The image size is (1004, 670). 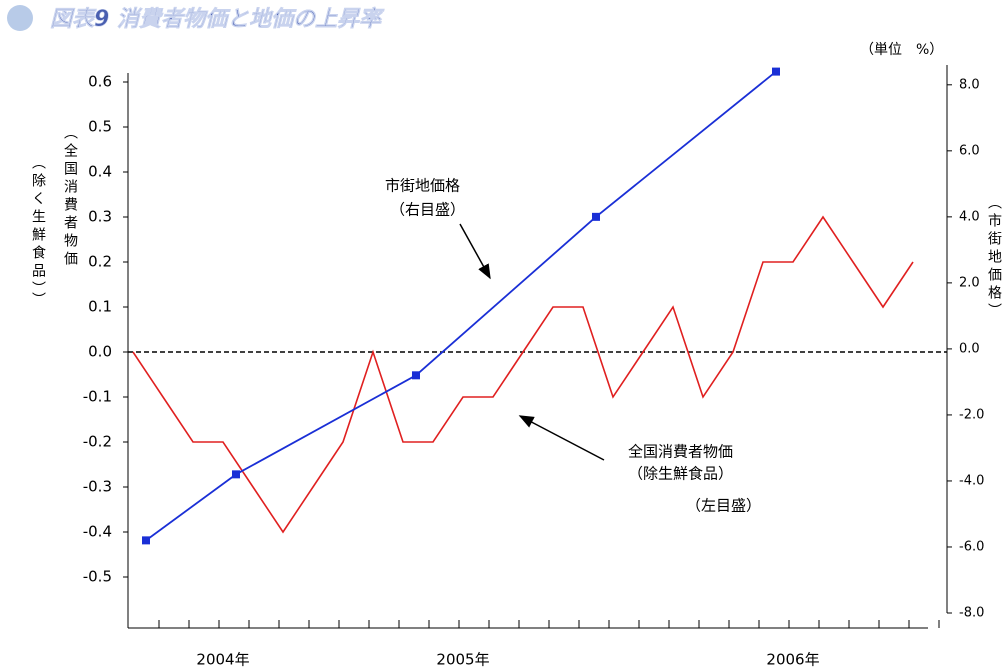 I want to click on chart-title: 図表9 消費者物価と地価の上昇率, so click(x=217, y=19).